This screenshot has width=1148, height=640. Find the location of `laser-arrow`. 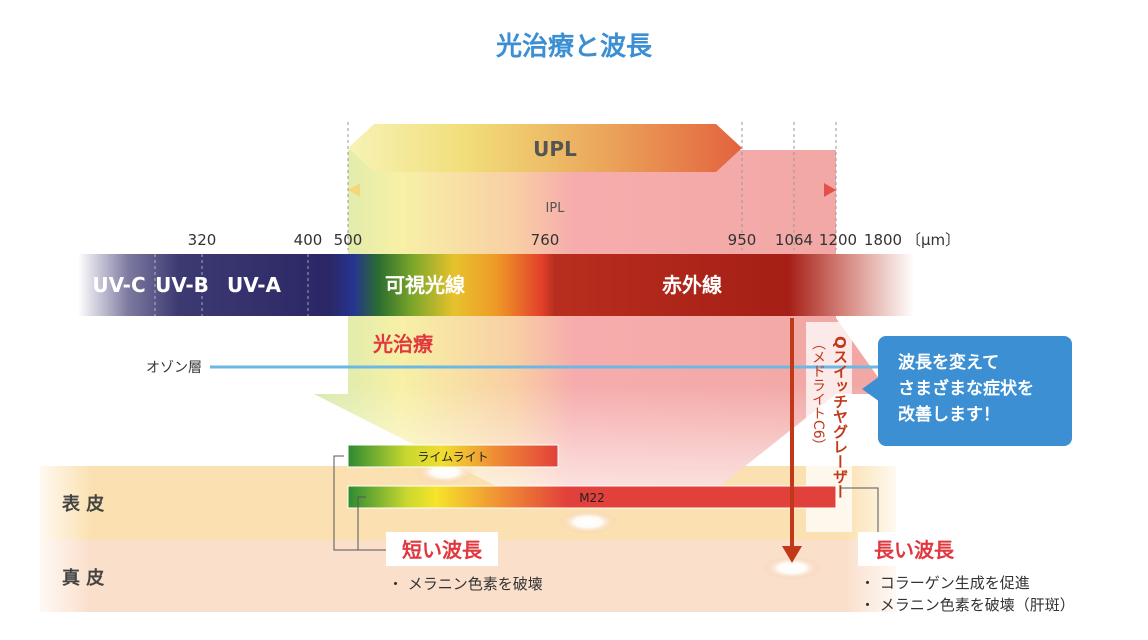

laser-arrow is located at coordinates (792, 440).